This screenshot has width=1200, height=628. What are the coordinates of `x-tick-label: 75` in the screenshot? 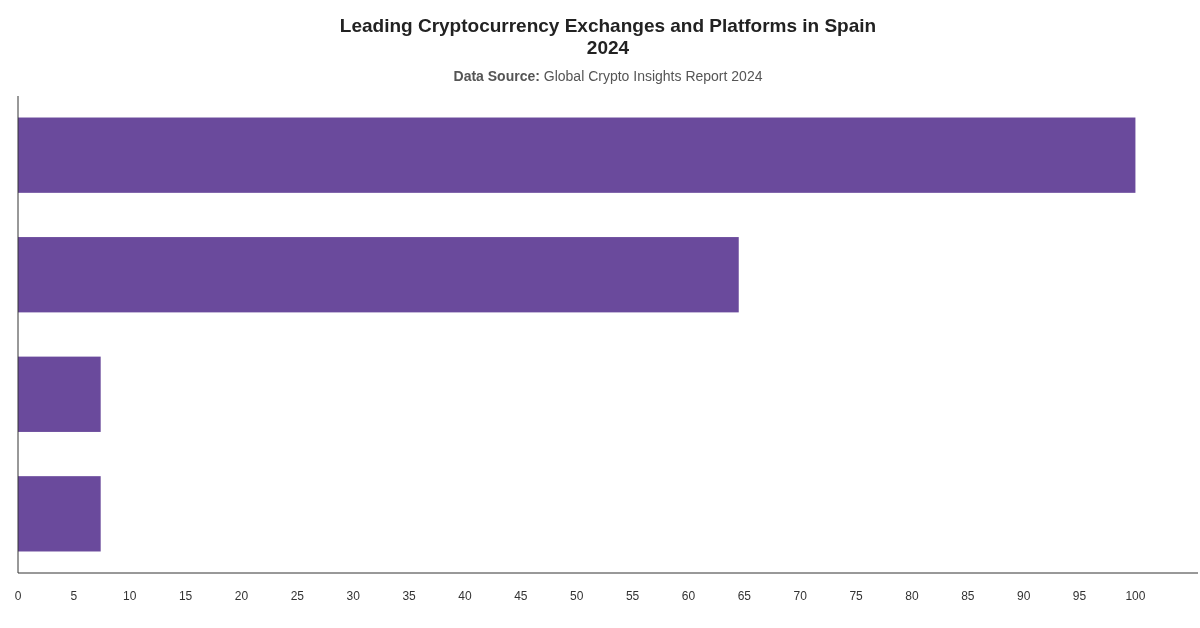 It's located at (856, 596).